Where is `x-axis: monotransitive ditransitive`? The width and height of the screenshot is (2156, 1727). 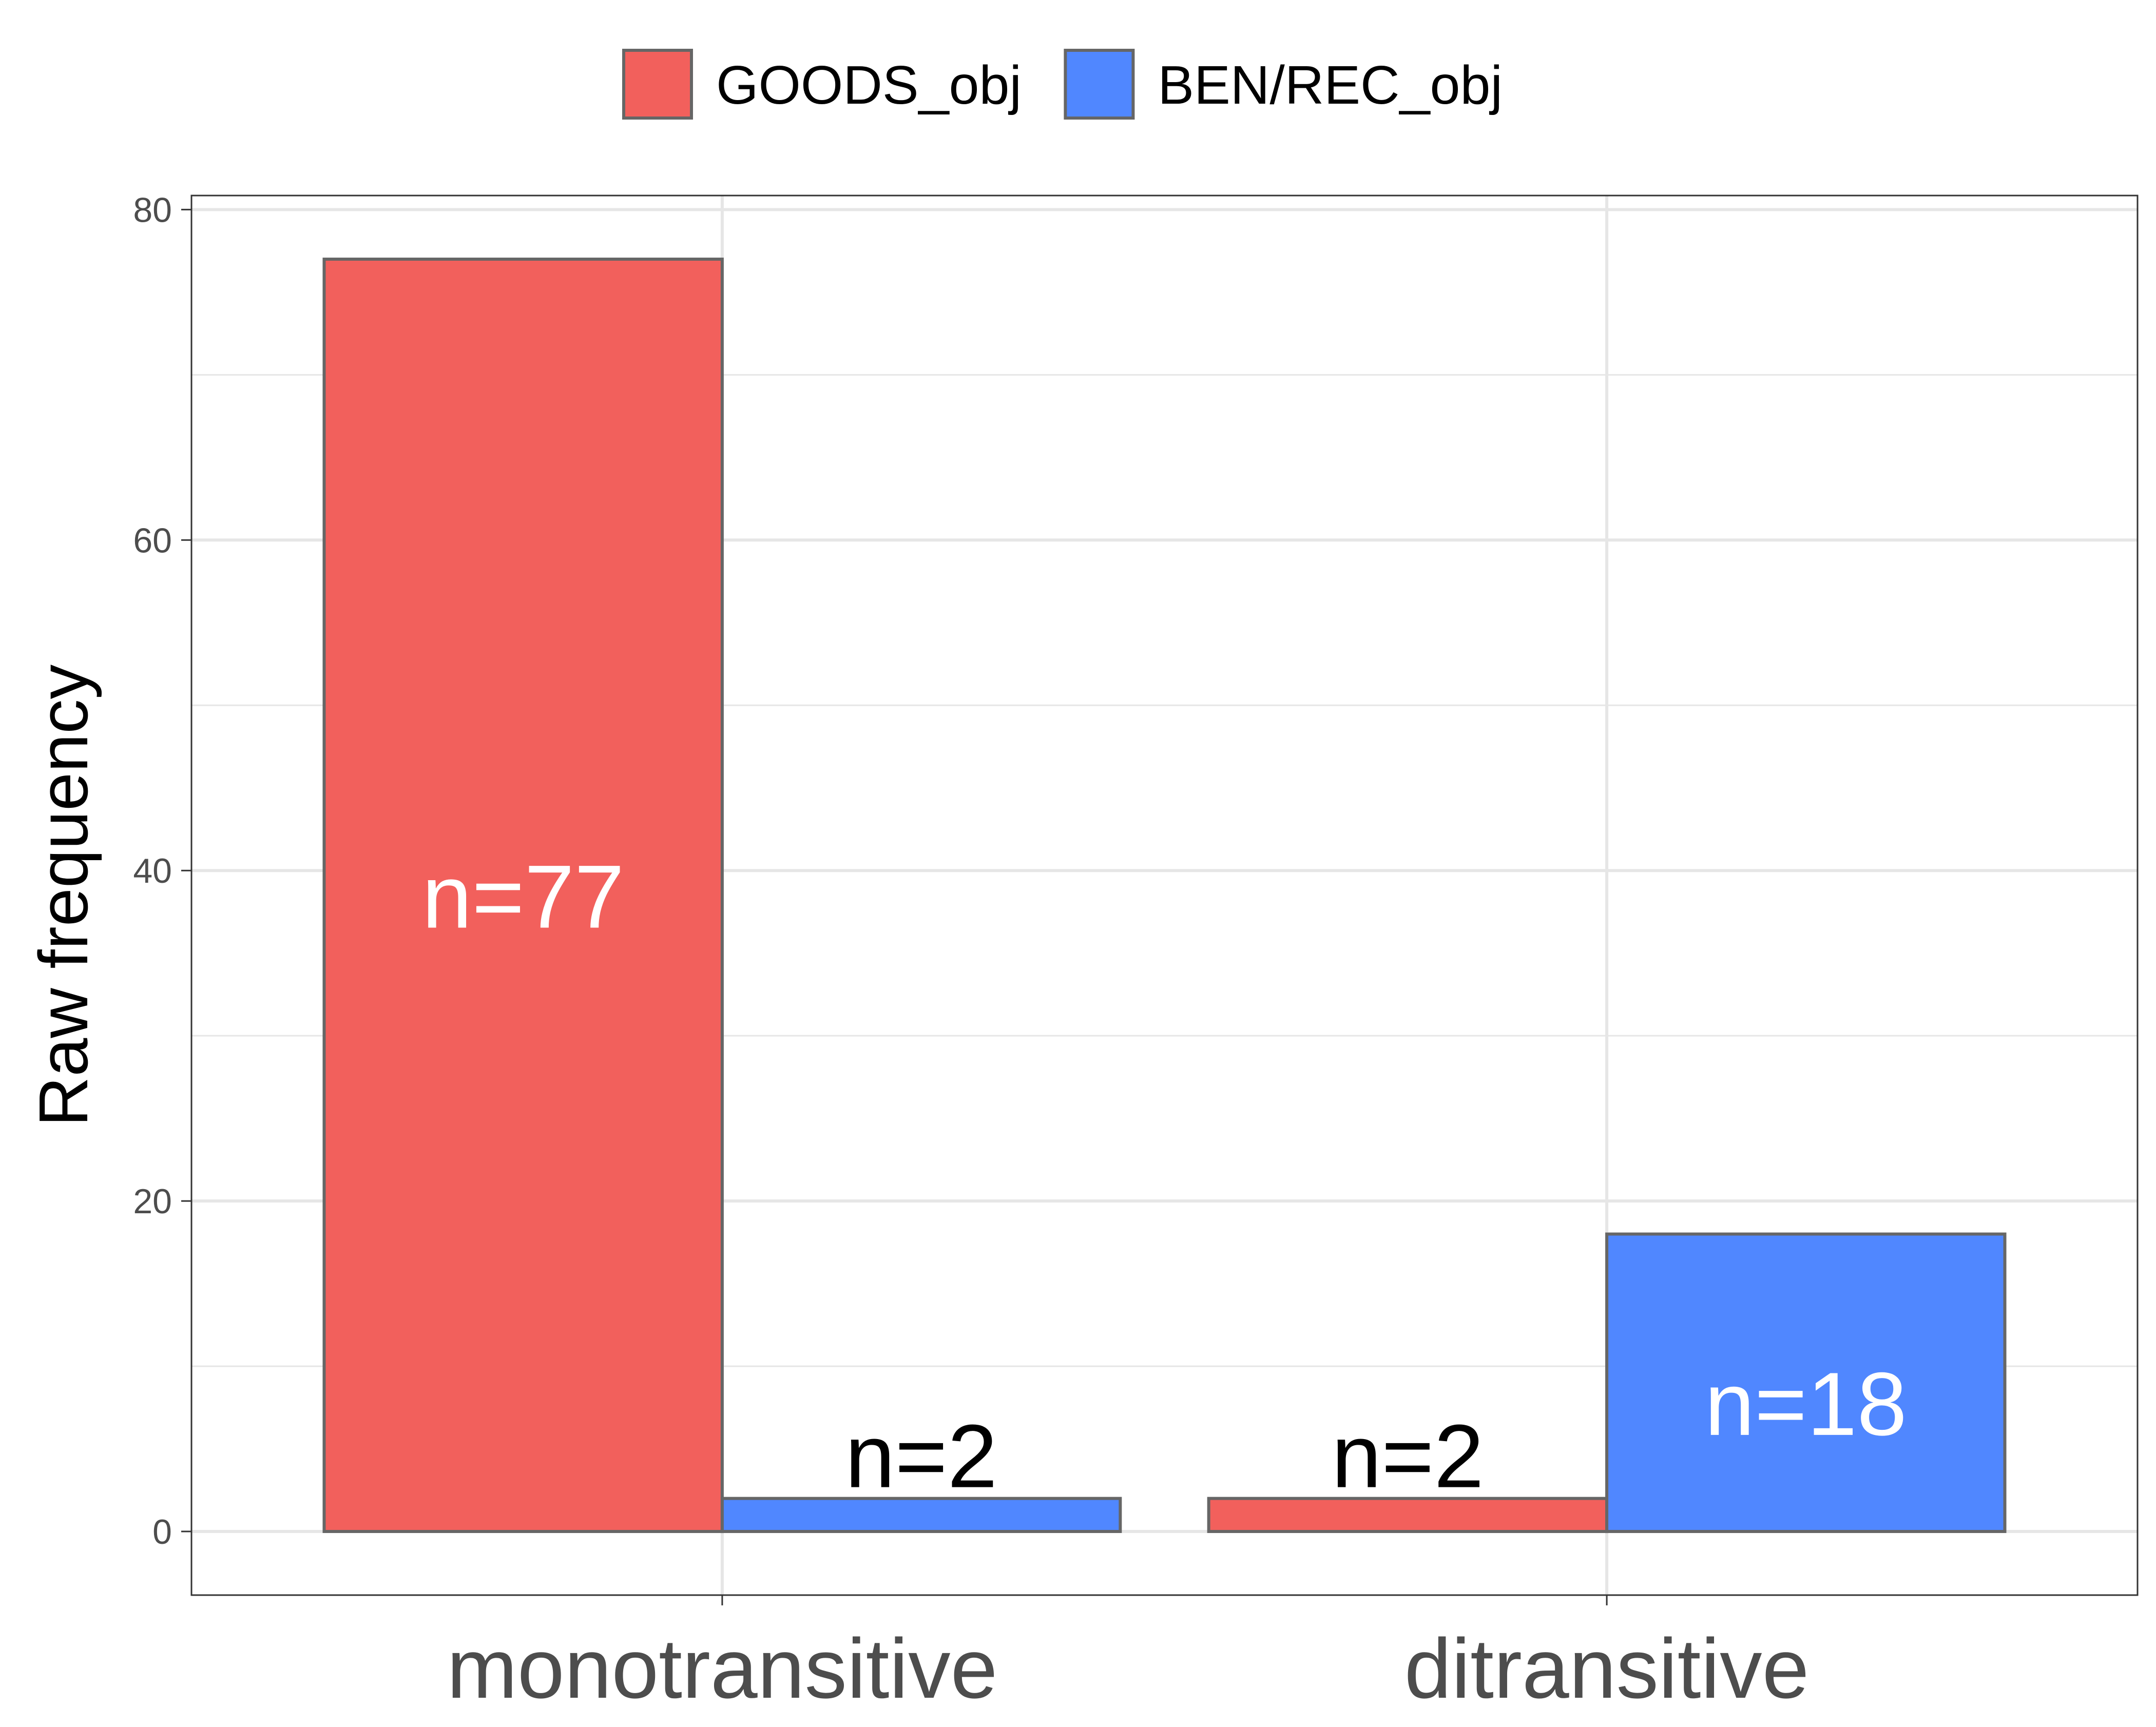
x-axis: monotransitive ditransitive is located at coordinates (1128, 1655).